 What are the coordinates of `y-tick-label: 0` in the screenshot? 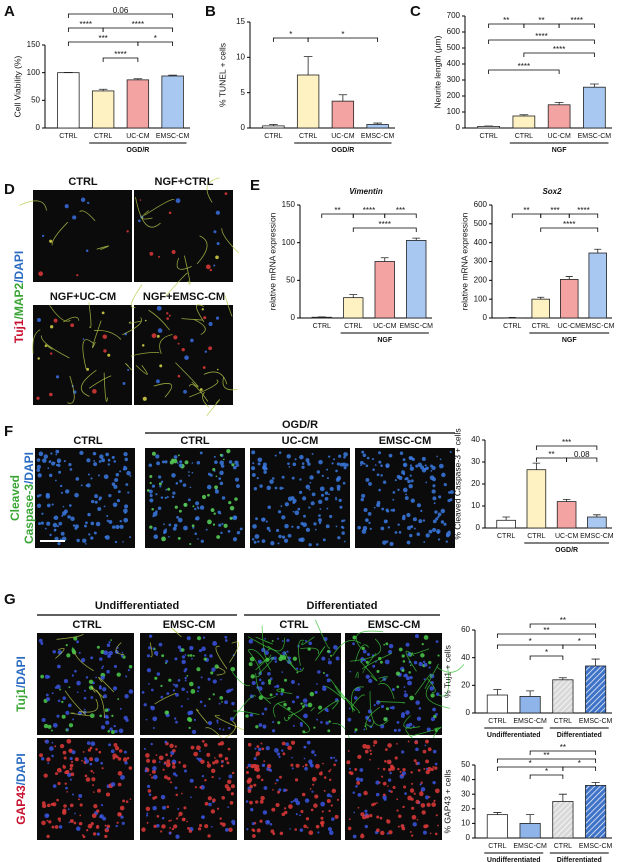 It's located at (293, 317).